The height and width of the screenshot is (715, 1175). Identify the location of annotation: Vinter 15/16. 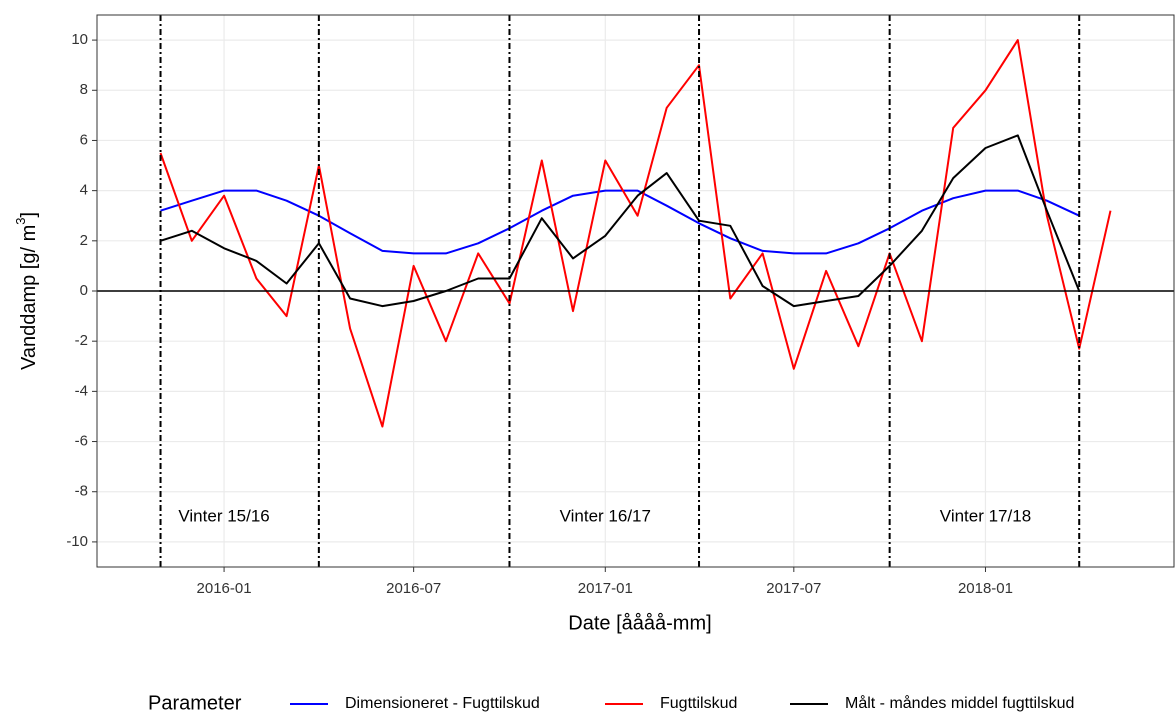
(223, 515).